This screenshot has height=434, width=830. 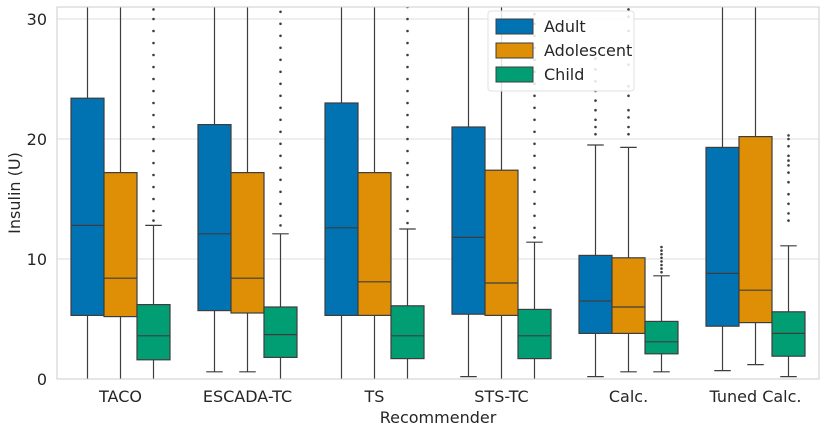 I want to click on legend-item-adolescent: Adolescent, so click(x=563, y=50).